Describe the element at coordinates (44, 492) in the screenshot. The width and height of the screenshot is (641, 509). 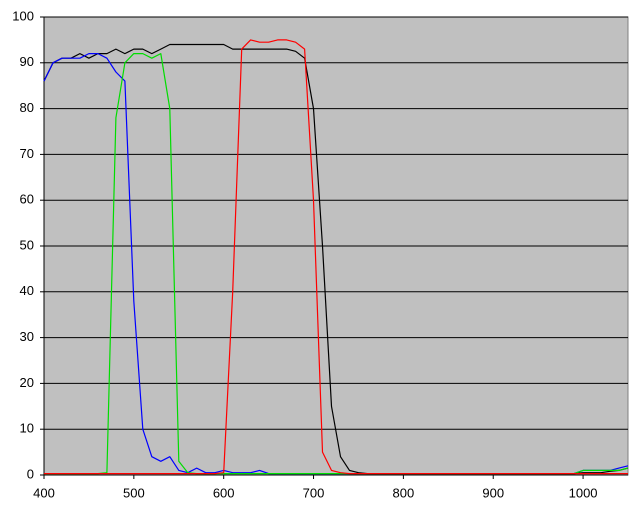
I see `x-tick-label: 400` at that location.